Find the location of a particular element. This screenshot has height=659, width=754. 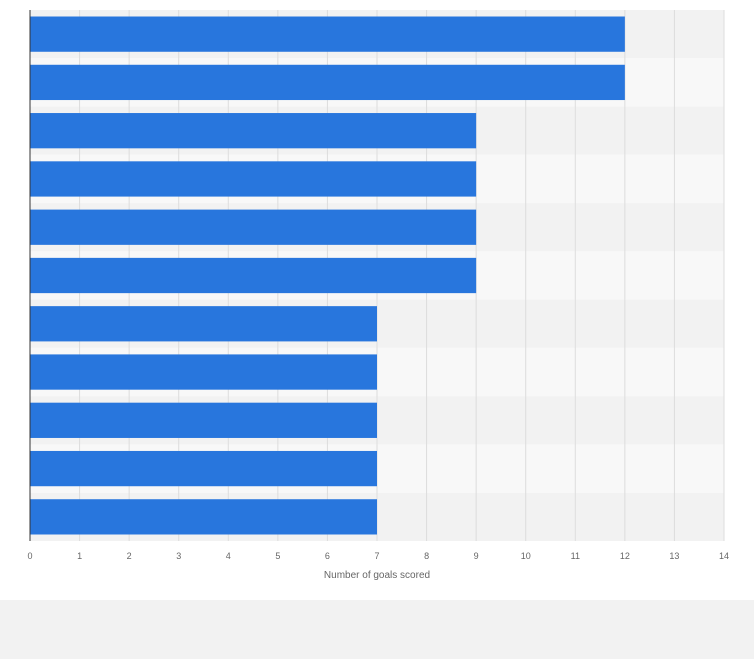

x-tick-label: 9 is located at coordinates (476, 556).